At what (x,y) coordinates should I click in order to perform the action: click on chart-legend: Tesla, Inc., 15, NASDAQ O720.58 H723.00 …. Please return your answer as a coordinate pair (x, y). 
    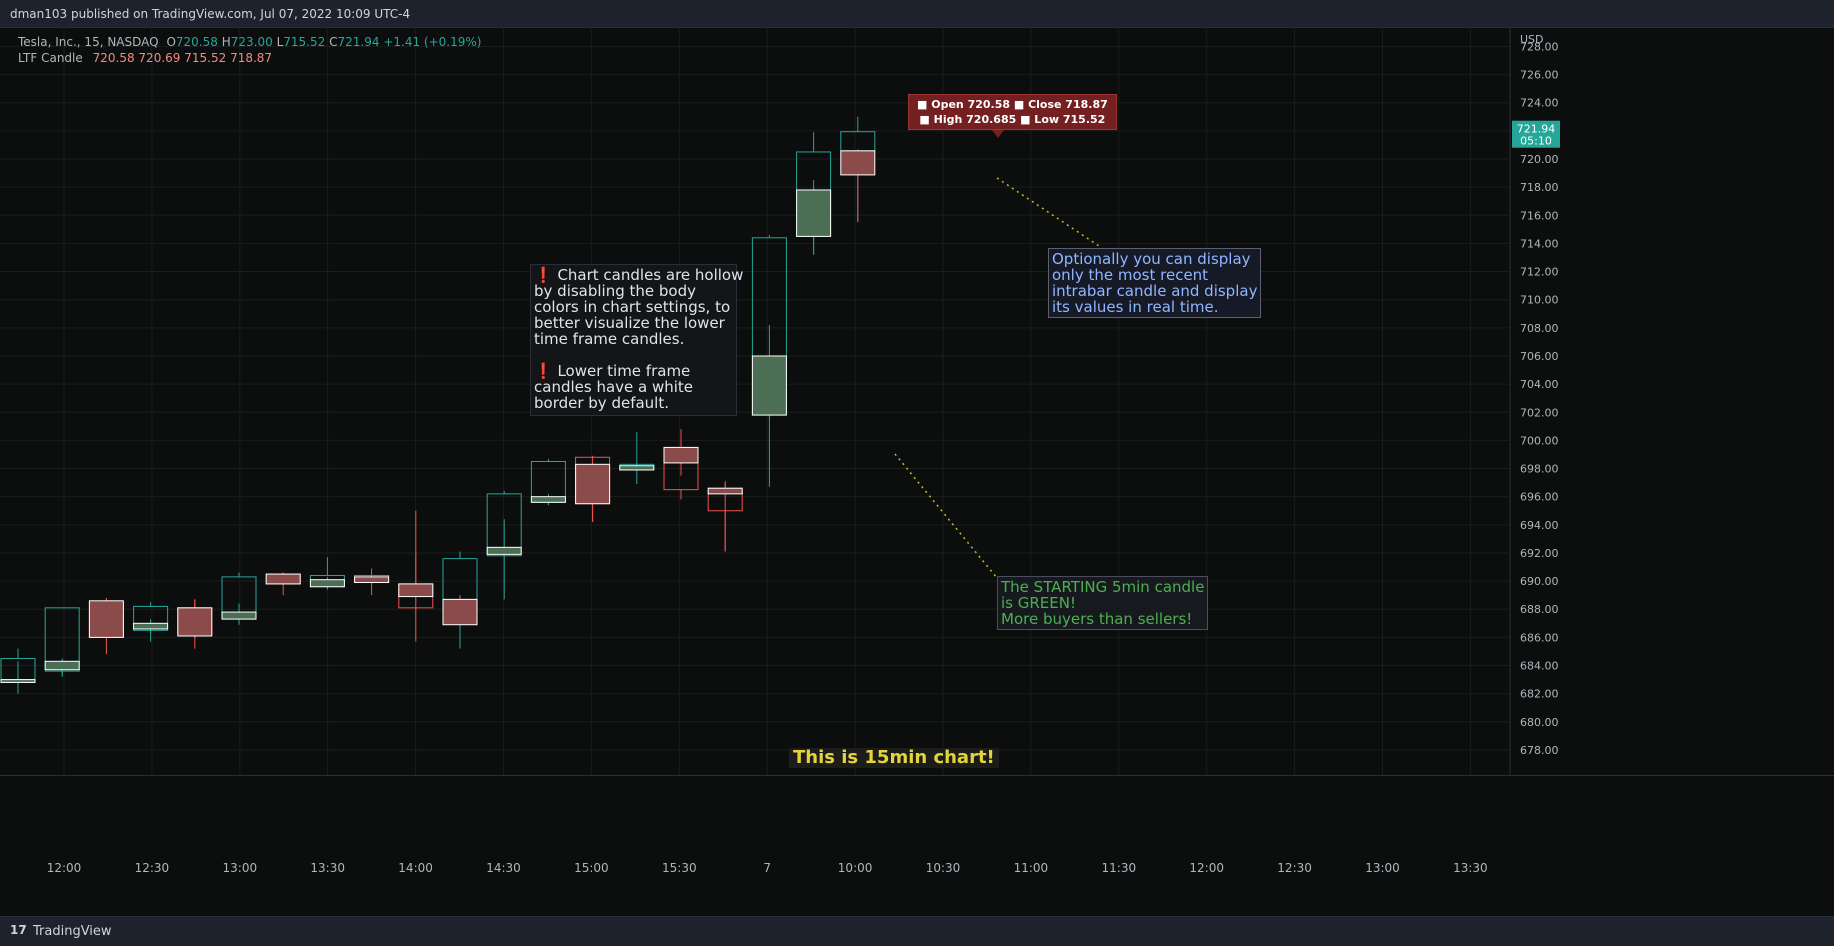
    Looking at the image, I should click on (249, 50).